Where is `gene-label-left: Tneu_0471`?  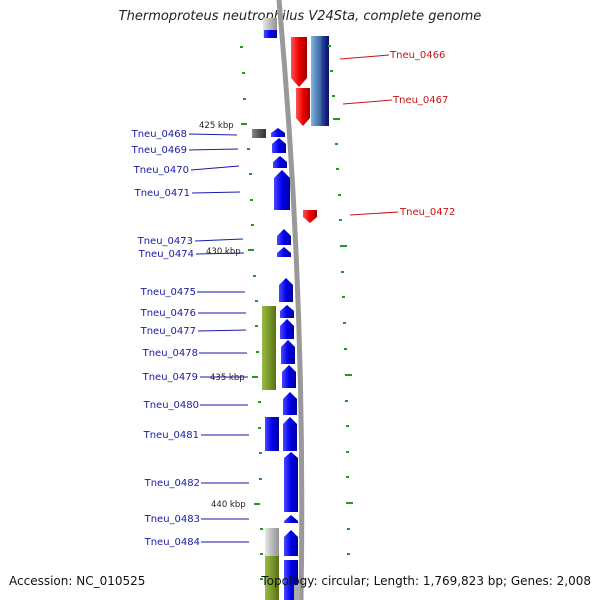 gene-label-left: Tneu_0471 is located at coordinates (162, 193).